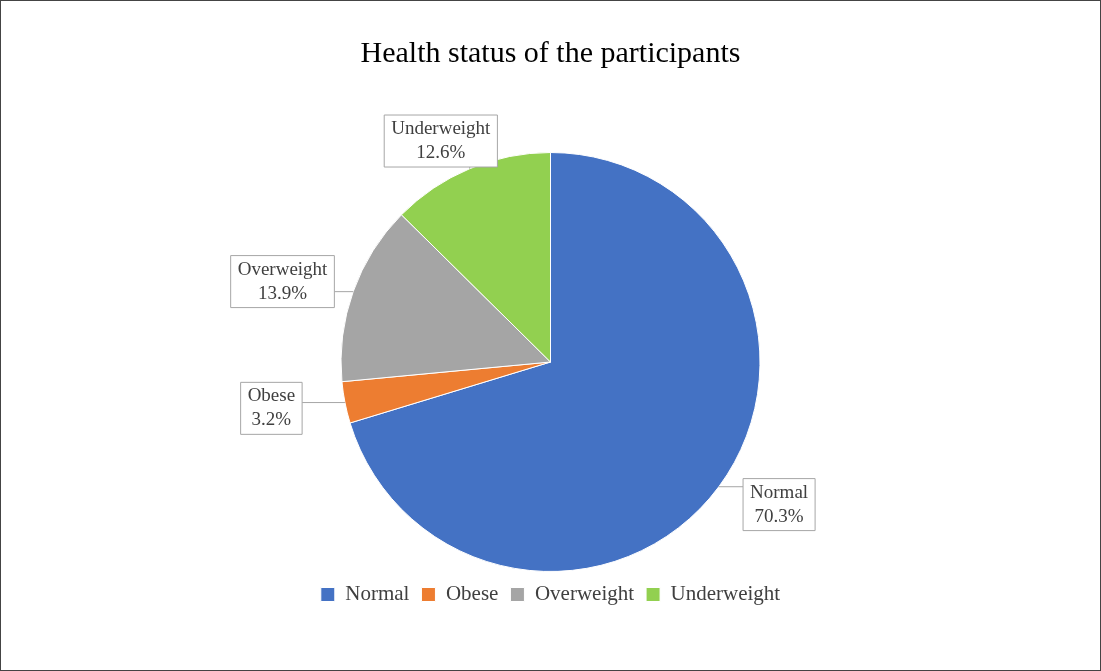 The width and height of the screenshot is (1101, 671). Describe the element at coordinates (271, 395) in the screenshot. I see `slice-label: Obese` at that location.